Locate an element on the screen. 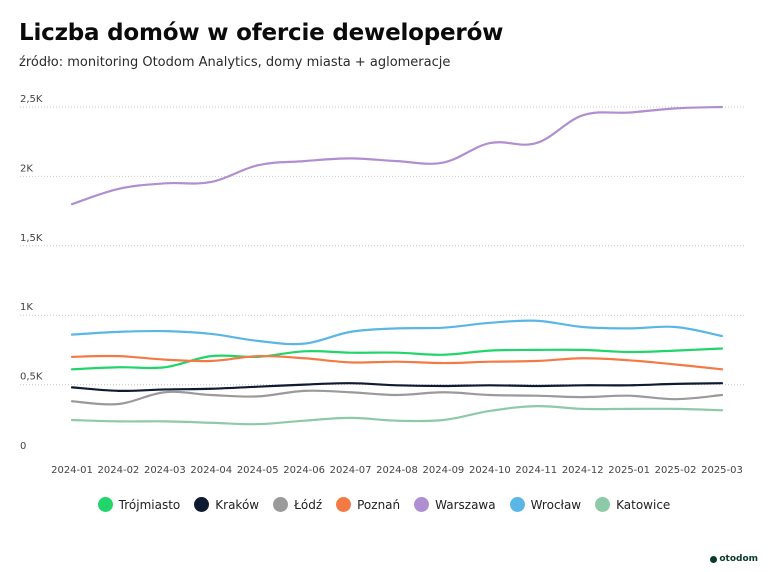 This screenshot has width=768, height=572. legend-item: Trójmiasto is located at coordinates (139, 504).